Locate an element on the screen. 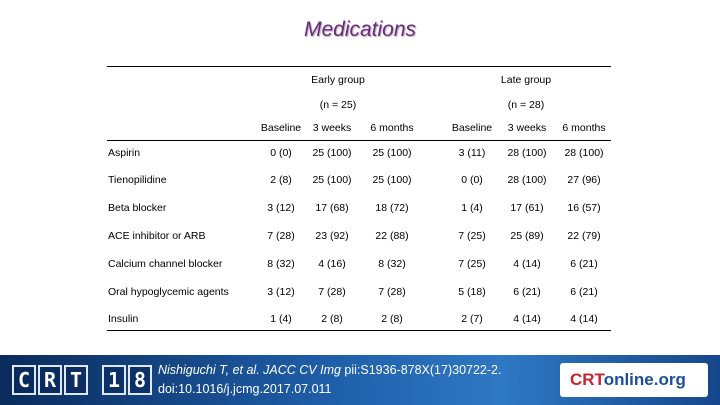 The height and width of the screenshot is (405, 720). row-label: Beta blocker is located at coordinates (137, 208).